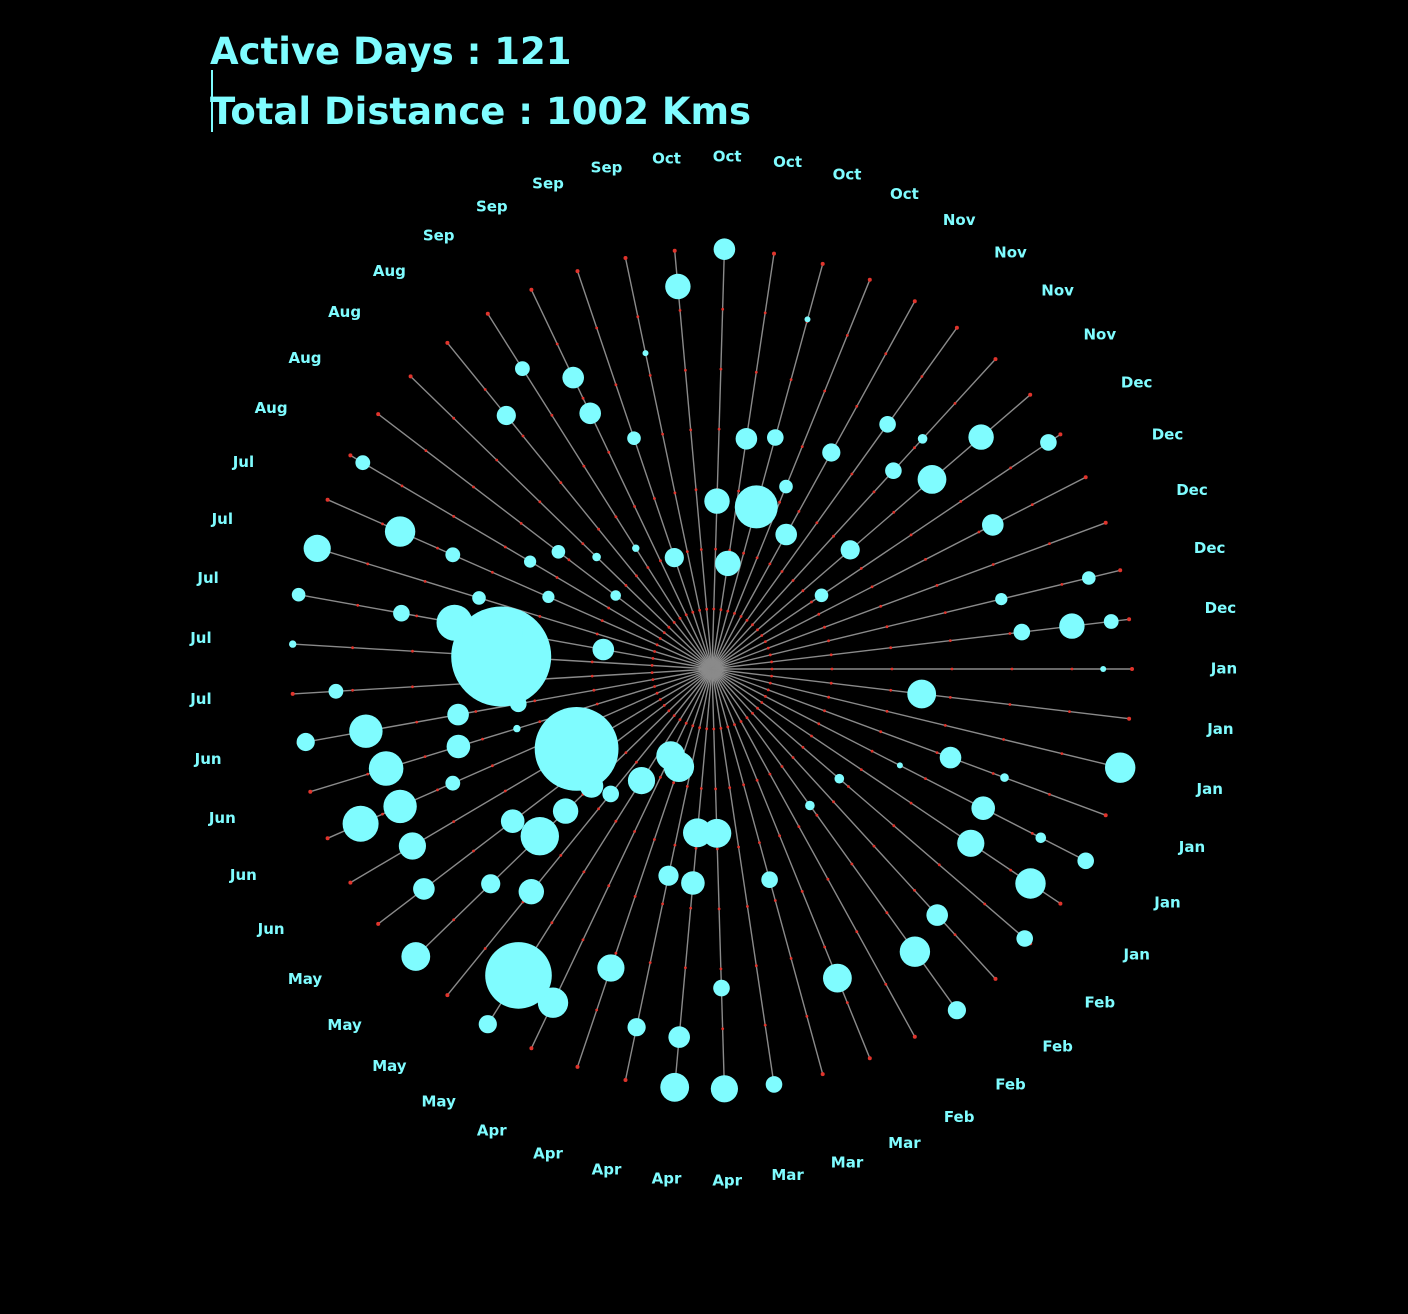  I want to click on month-label: Feb, so click(959, 1117).